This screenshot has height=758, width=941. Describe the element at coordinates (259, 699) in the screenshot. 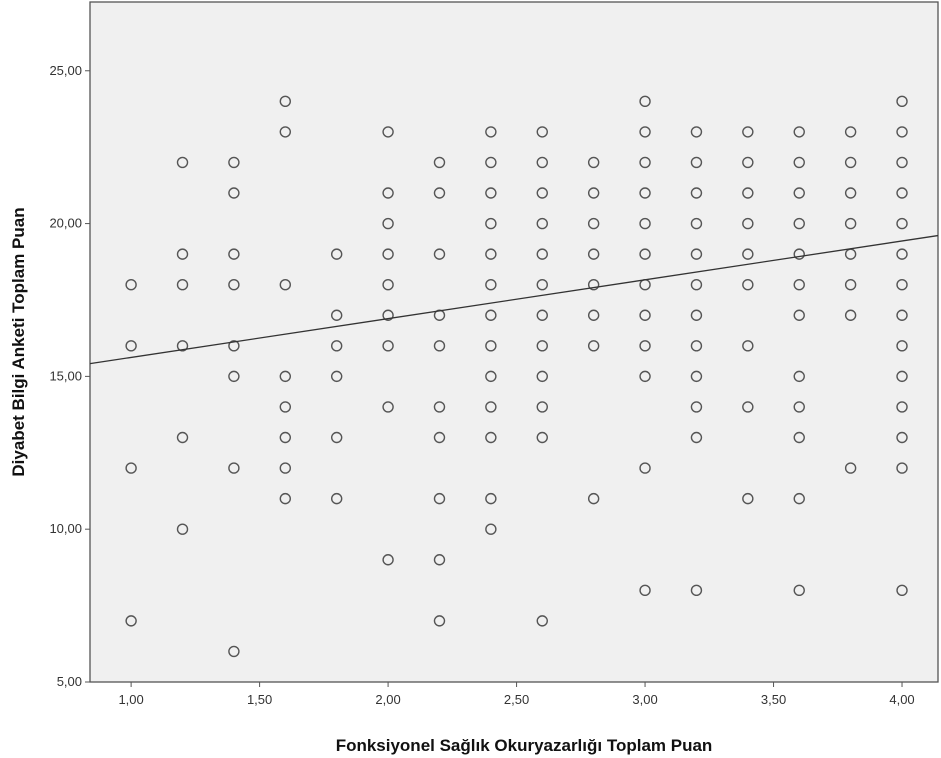

I see `x-tick-label: 1,50` at that location.